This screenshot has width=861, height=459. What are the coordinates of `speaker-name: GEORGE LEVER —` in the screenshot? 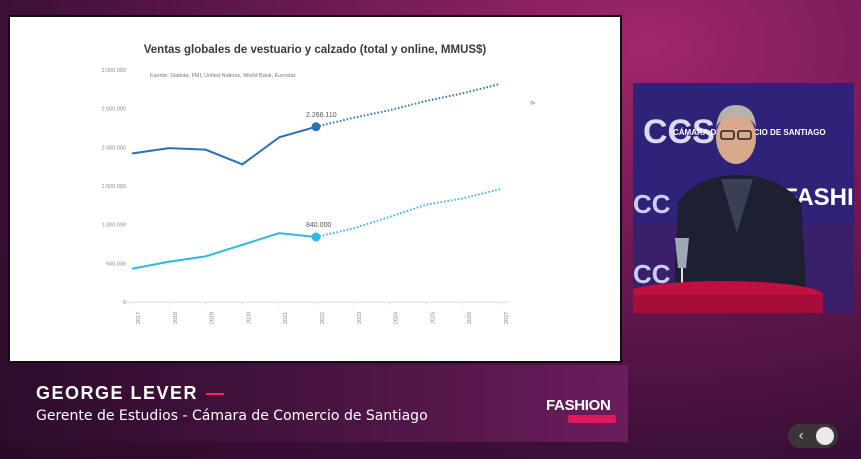 It's located at (131, 393).